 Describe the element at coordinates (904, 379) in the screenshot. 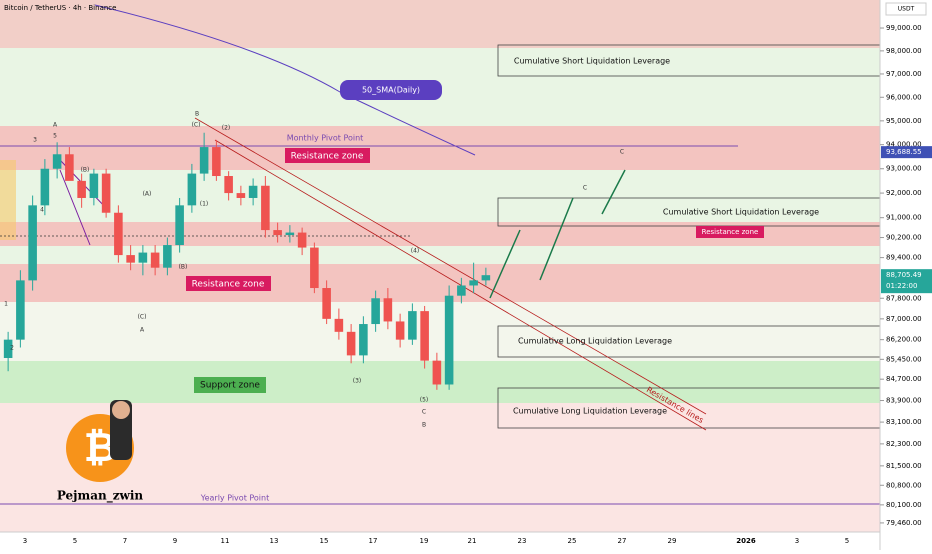

I see `y-tick-label: 84,700.00` at that location.